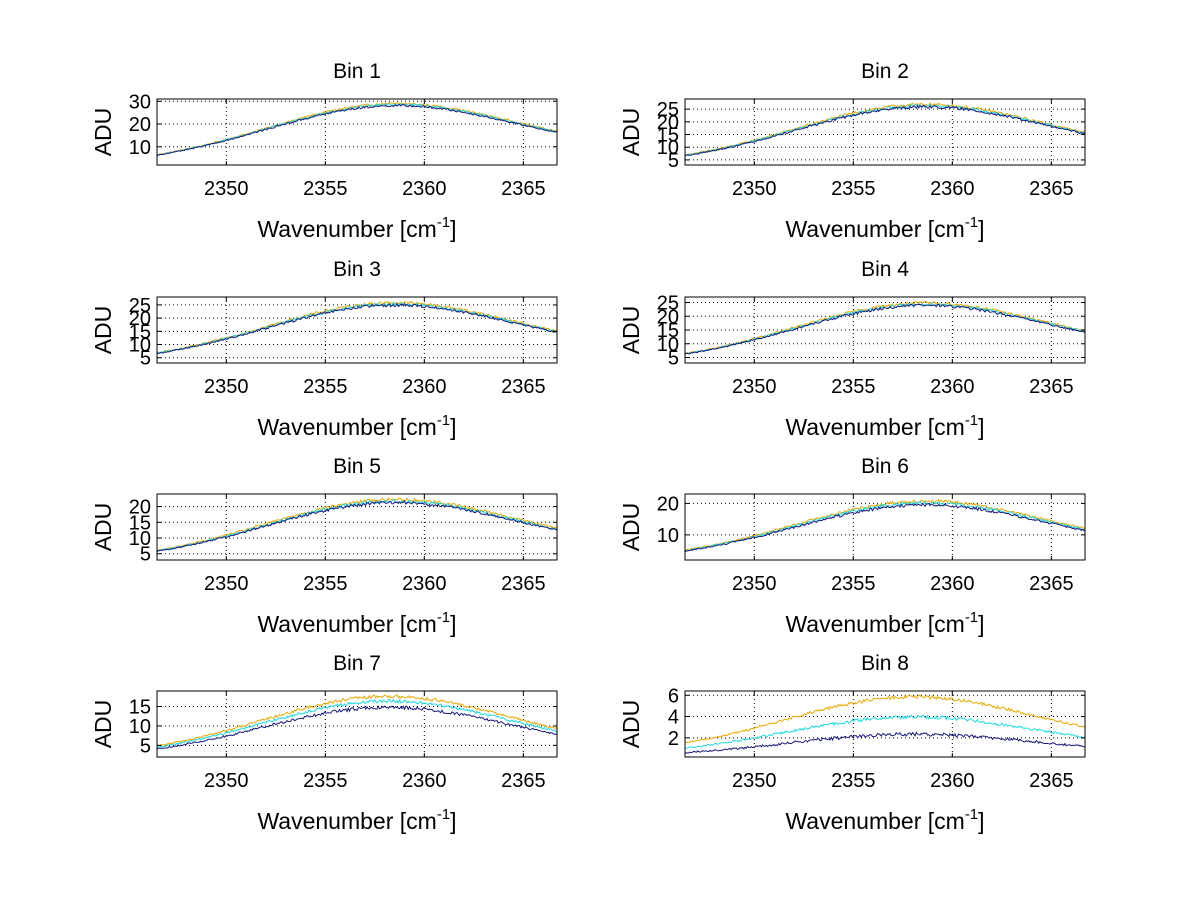 The height and width of the screenshot is (901, 1200). I want to click on subplot-title: Bin 4, so click(885, 269).